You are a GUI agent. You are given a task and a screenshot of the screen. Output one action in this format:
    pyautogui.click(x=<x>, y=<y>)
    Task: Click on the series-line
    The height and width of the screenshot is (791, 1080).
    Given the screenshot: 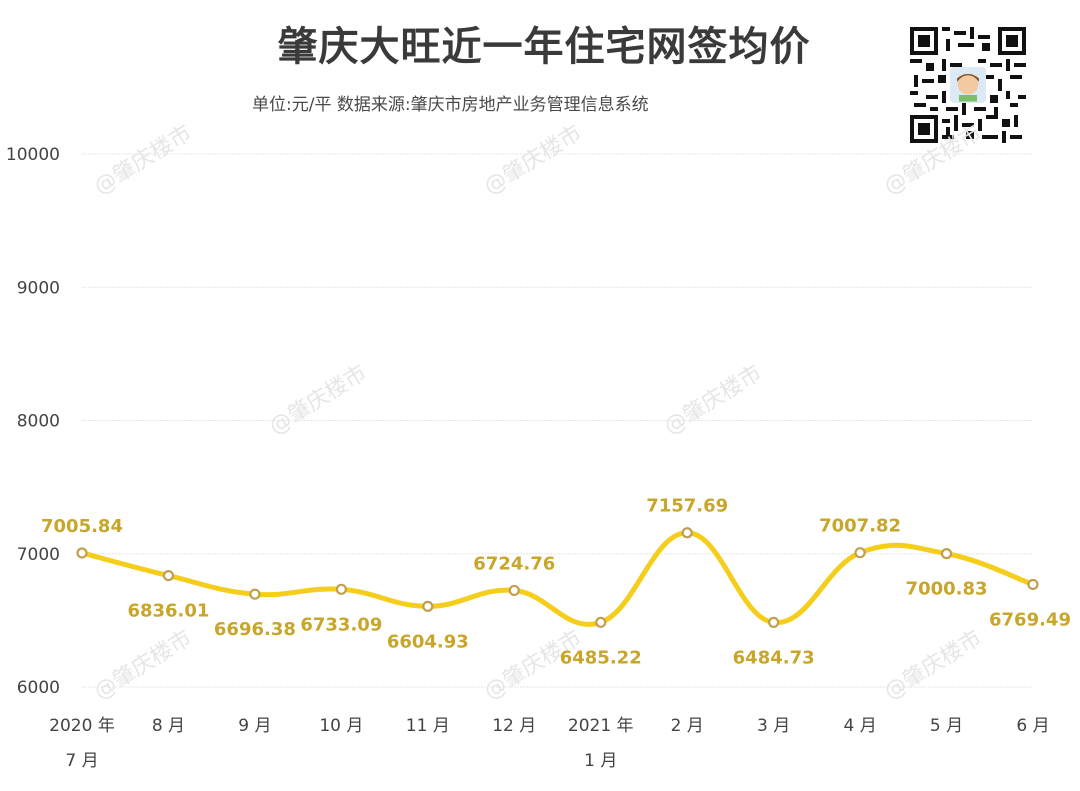 What is the action you would take?
    pyautogui.click(x=557, y=578)
    